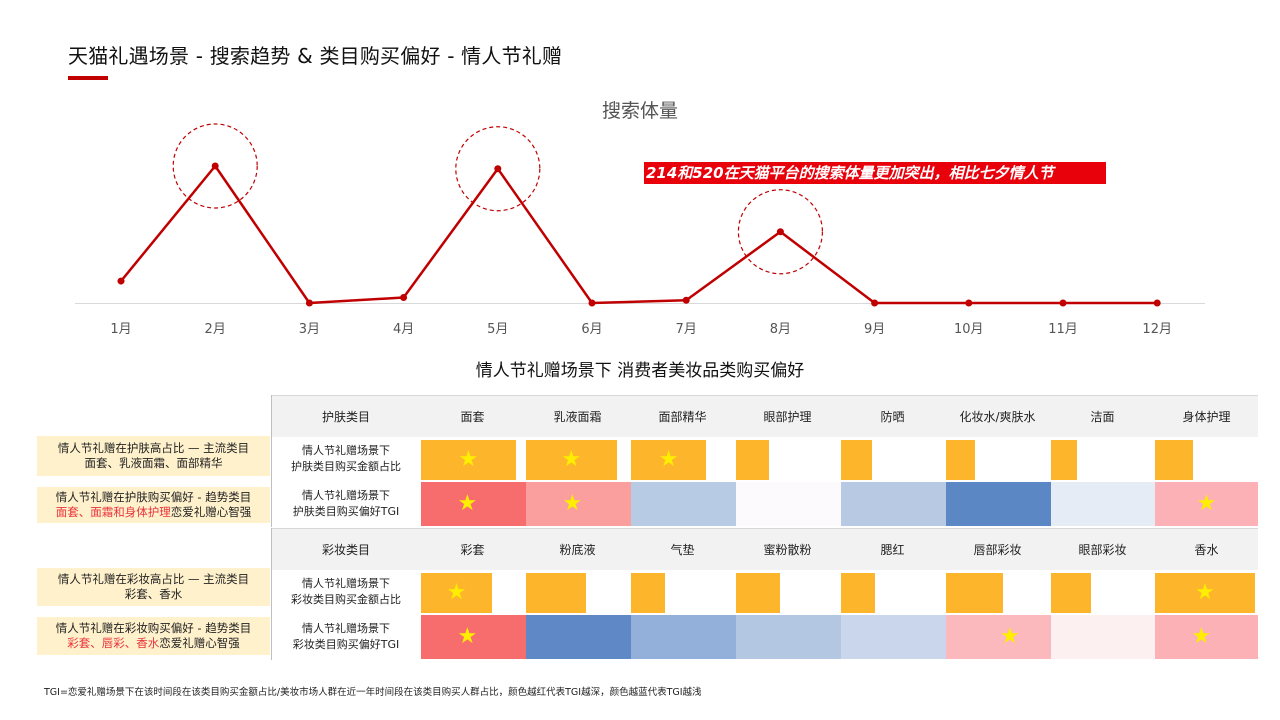 The image size is (1280, 720). I want to click on makeup-tgi-label-line2: 彩套、唇彩、香水恋爱礼赠心智强, so click(153, 643).